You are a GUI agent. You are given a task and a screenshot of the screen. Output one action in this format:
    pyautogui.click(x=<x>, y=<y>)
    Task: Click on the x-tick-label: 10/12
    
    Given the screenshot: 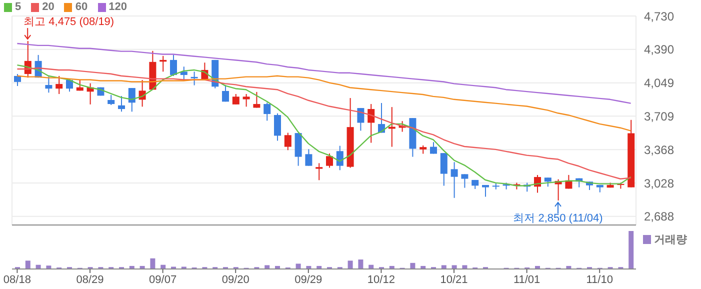 What is the action you would take?
    pyautogui.click(x=381, y=280)
    